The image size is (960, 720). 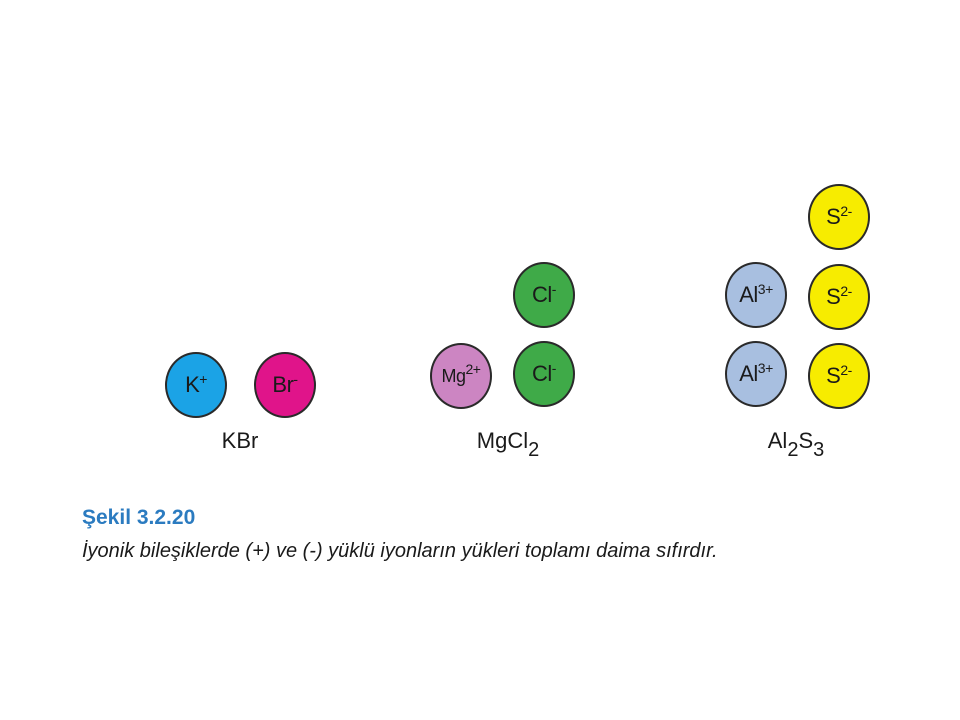 I want to click on formula-part: S, so click(x=806, y=440).